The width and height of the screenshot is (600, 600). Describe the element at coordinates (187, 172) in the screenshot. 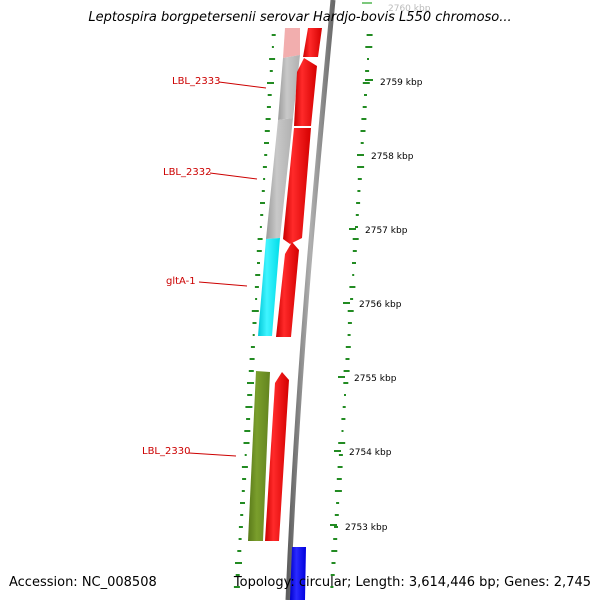

I see `gene-label-lbl-2332: LBL_2332` at that location.